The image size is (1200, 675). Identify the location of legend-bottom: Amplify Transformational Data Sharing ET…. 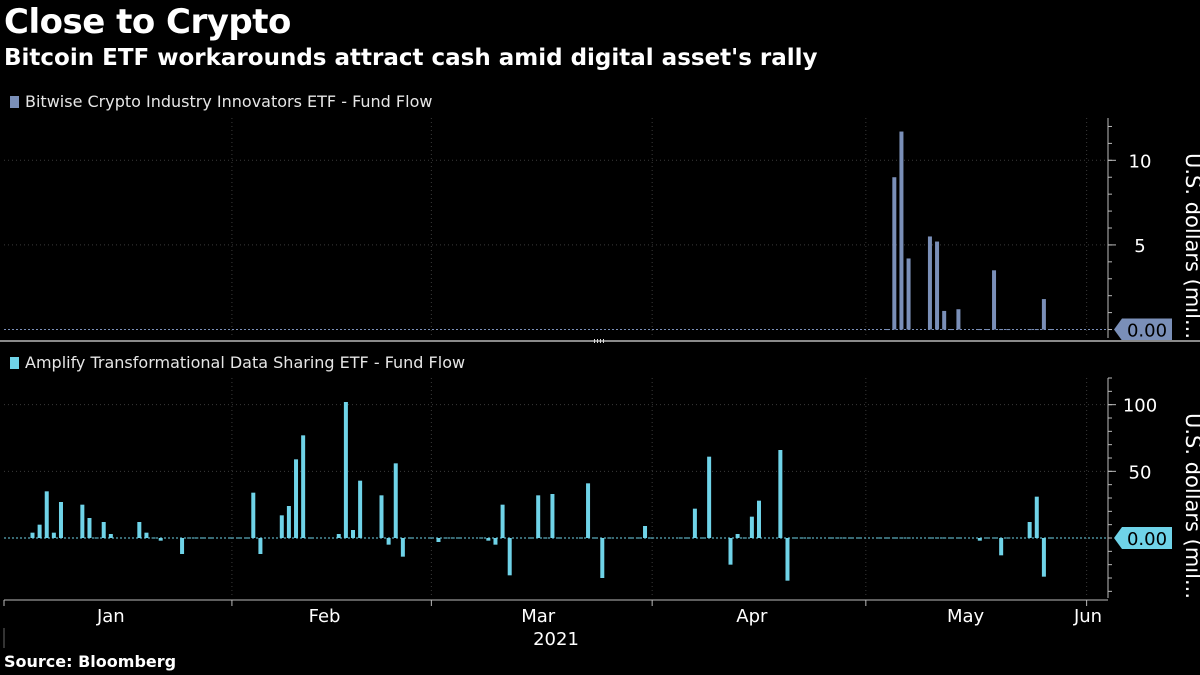
(237, 362).